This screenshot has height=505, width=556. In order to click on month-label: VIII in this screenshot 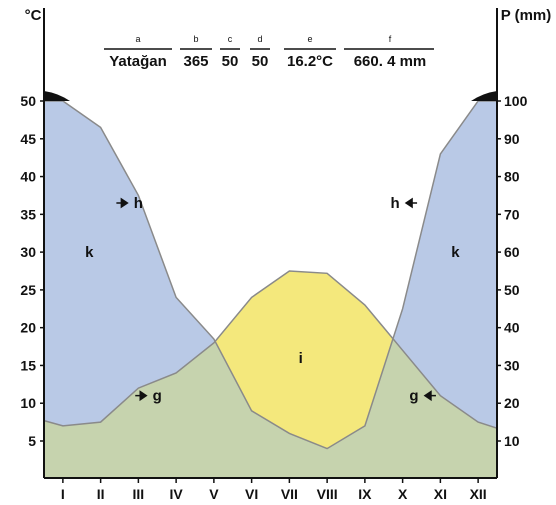, I will do `click(327, 494)`.